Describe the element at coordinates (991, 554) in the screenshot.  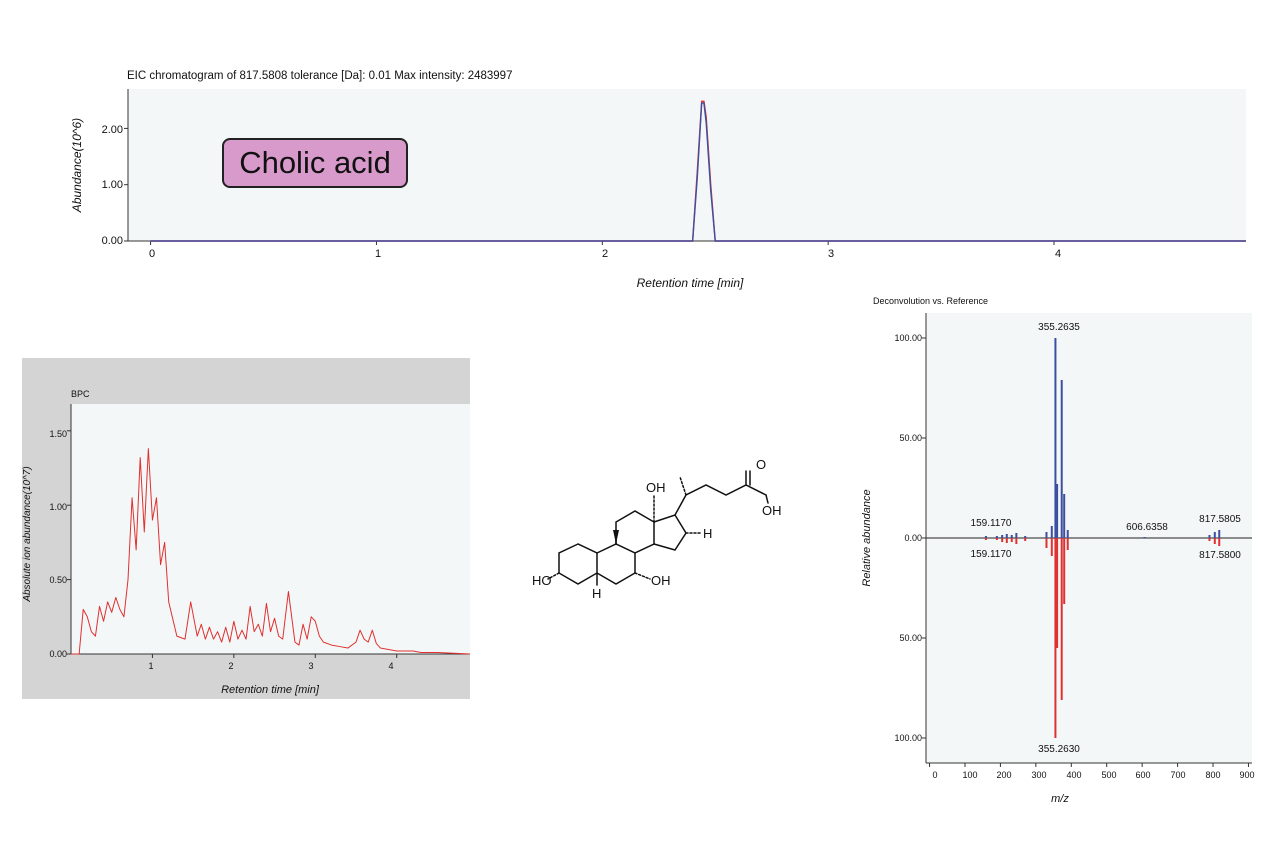
I see `peak-label-bottom-159: 159.1170` at that location.